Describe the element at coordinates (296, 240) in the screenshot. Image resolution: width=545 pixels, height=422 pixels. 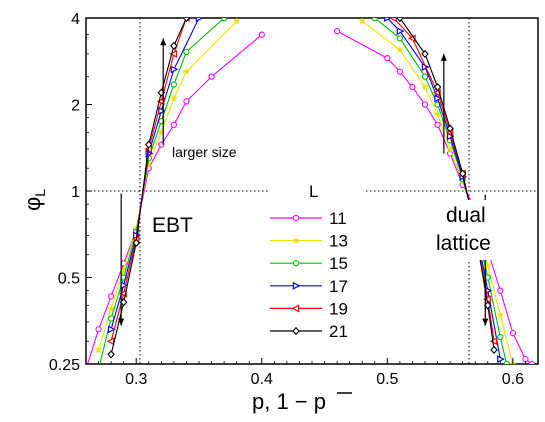
I see `legend-marker-L13` at that location.